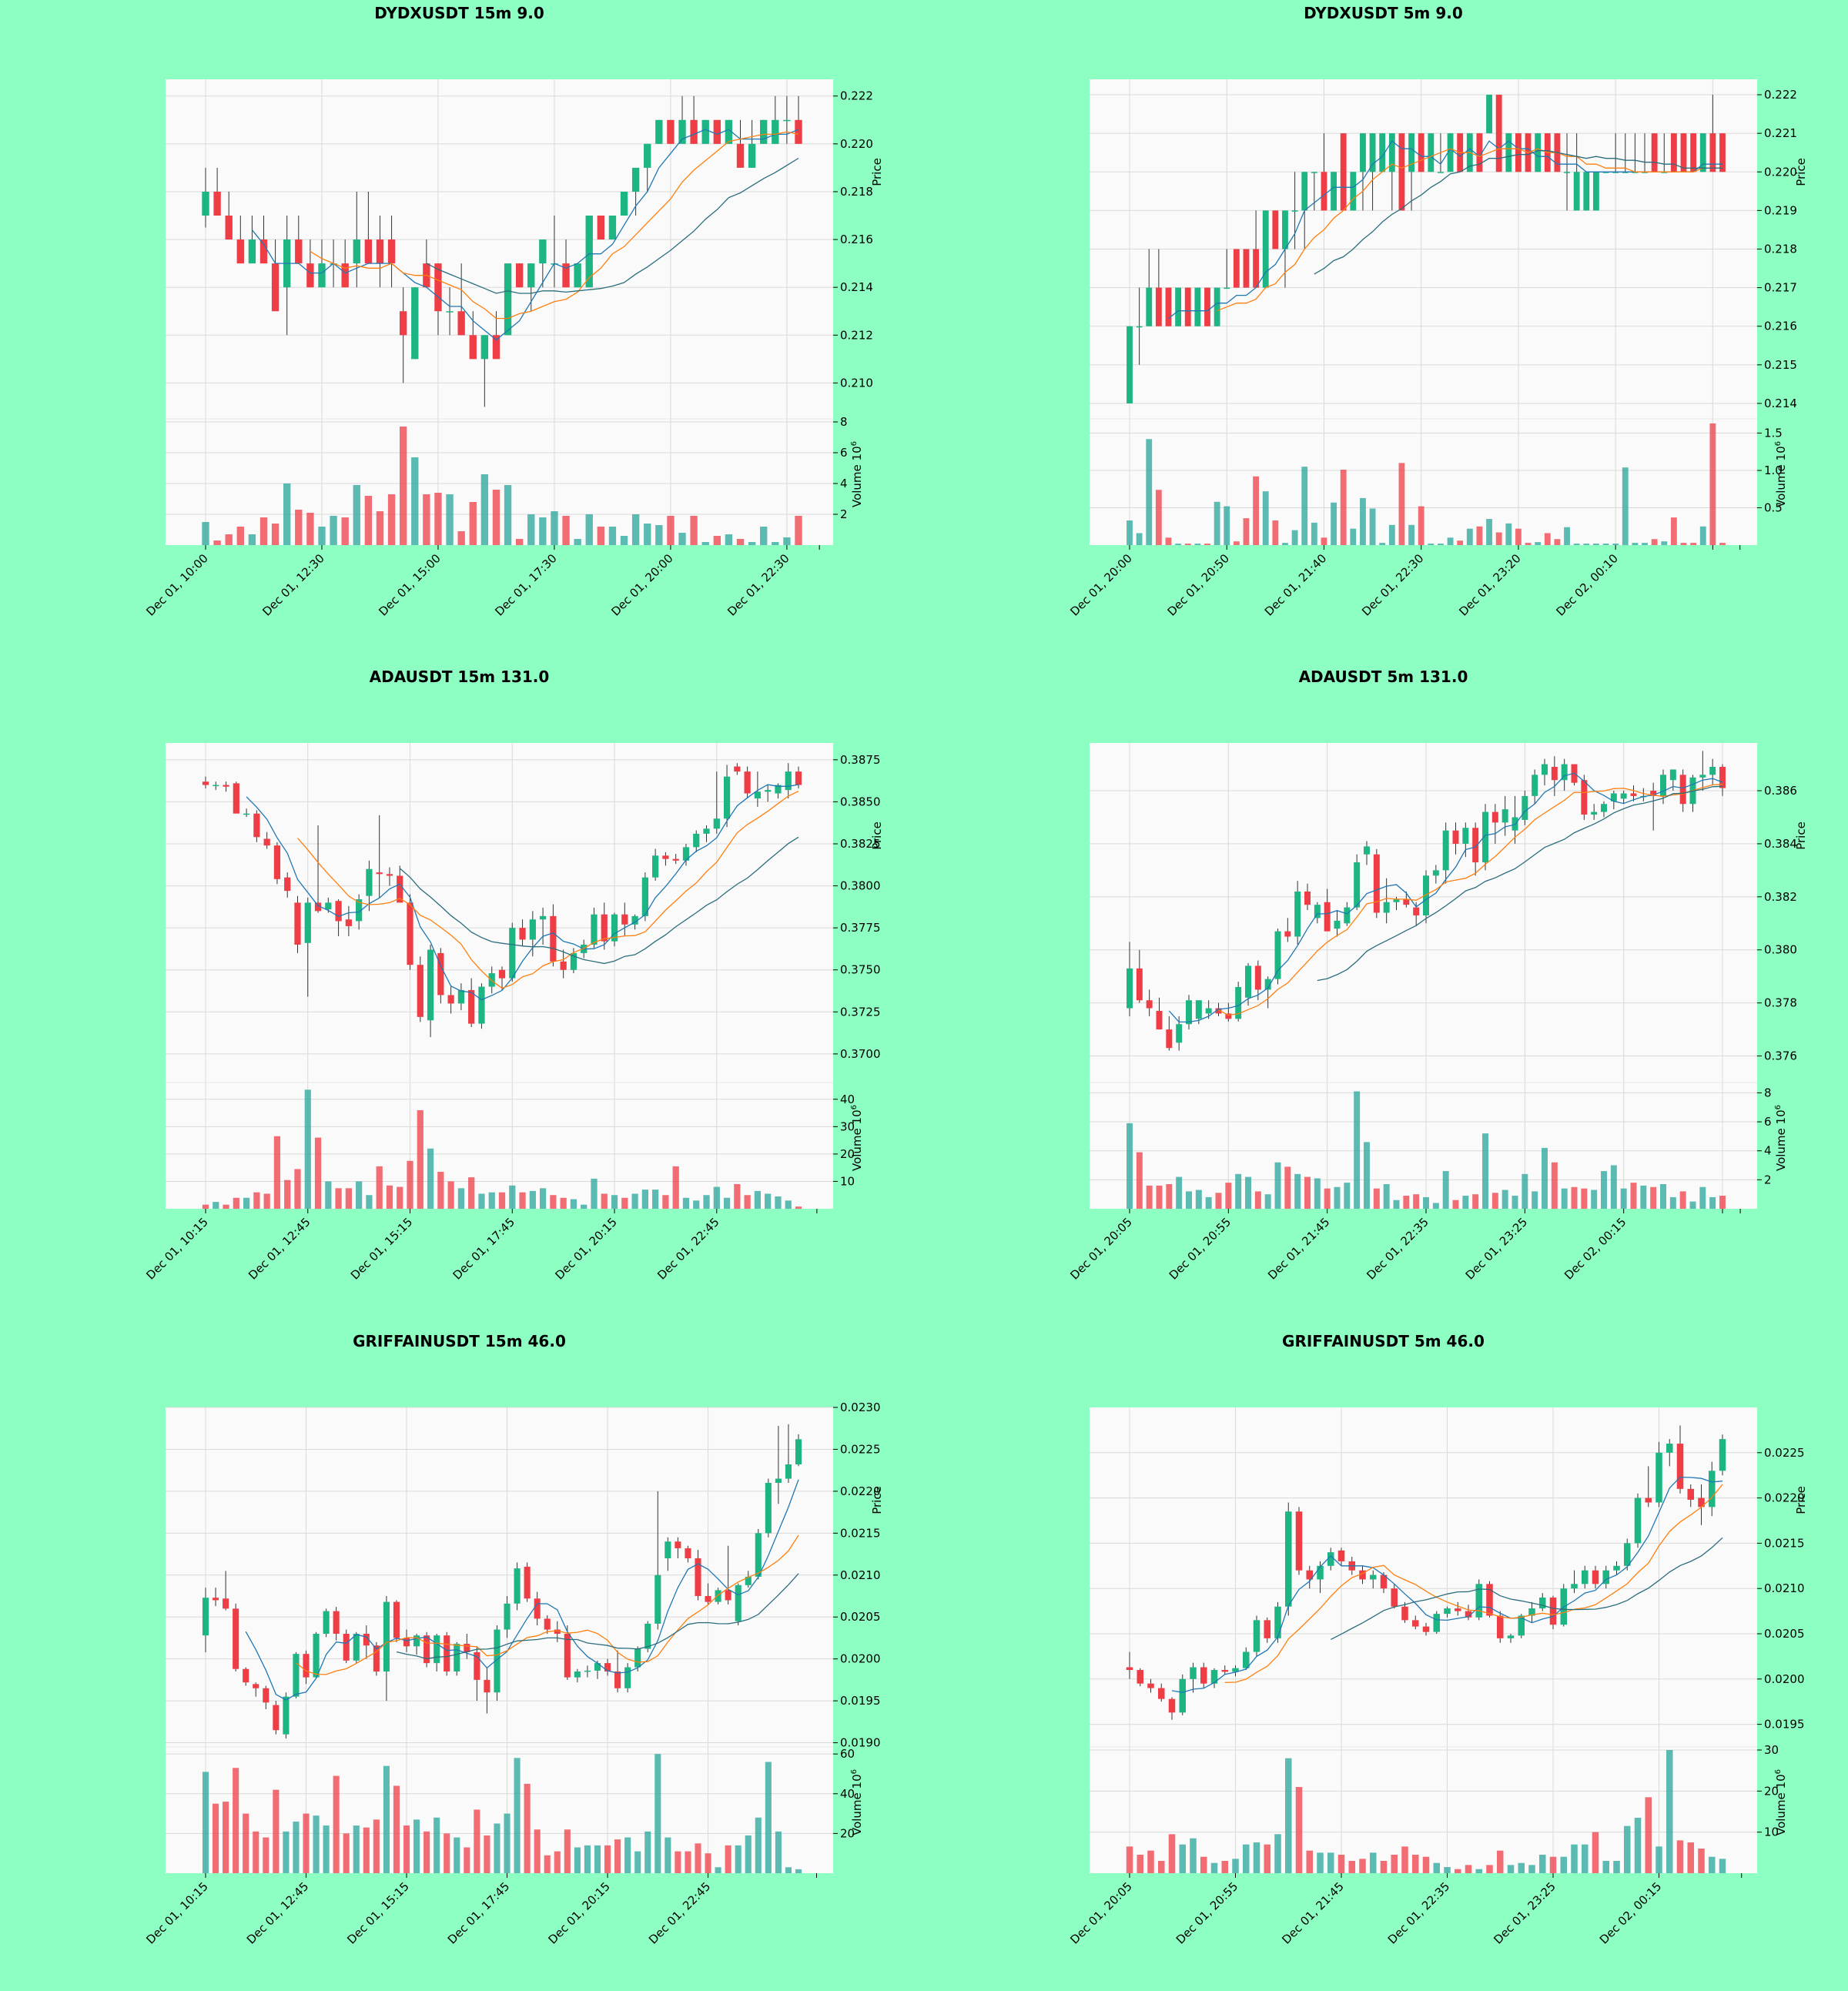 This screenshot has width=1848, height=1991. I want to click on price-tick-label: 0.384, so click(1780, 844).